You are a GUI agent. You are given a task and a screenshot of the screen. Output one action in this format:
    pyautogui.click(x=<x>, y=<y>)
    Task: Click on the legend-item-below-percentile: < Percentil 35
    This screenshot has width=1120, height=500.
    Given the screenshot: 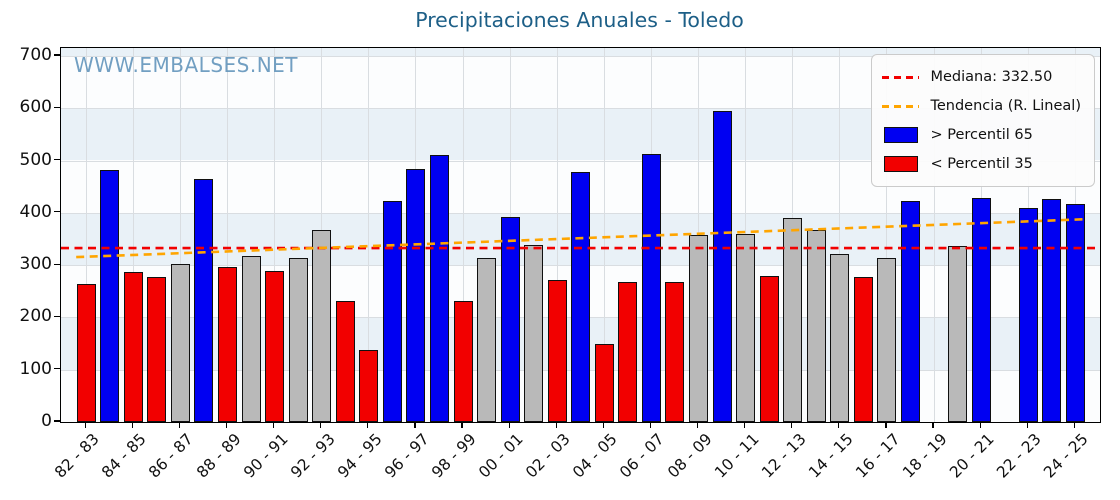 What is the action you would take?
    pyautogui.click(x=981, y=164)
    